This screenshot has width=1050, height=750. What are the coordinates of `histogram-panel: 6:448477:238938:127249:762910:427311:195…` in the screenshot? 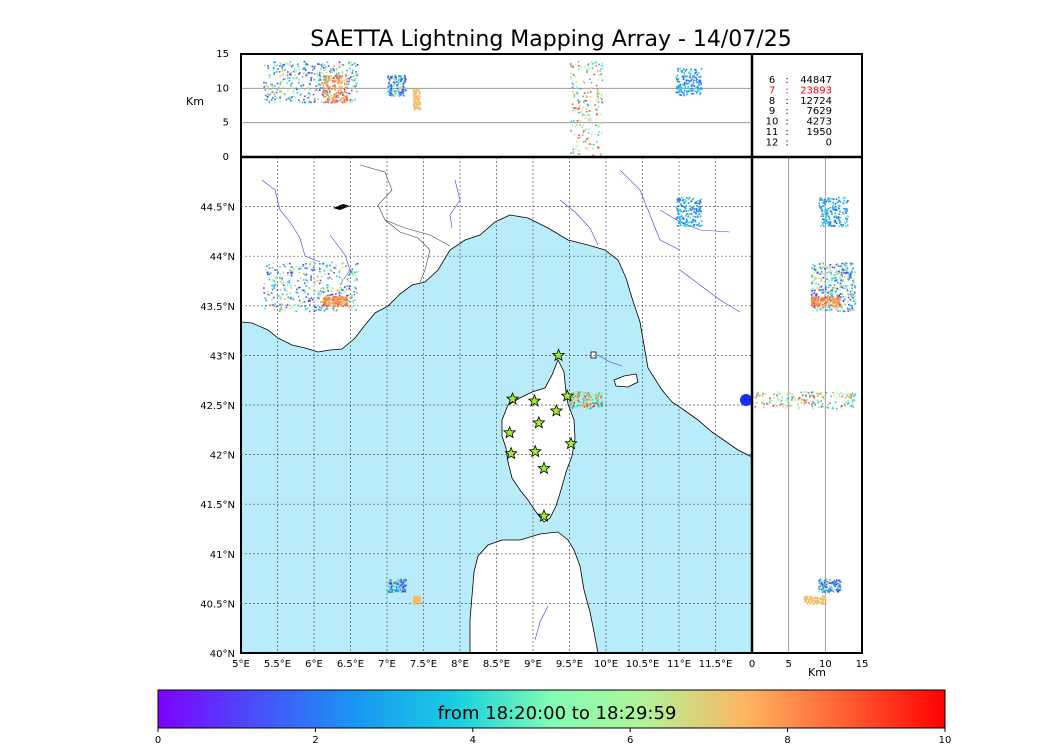 It's located at (807, 105).